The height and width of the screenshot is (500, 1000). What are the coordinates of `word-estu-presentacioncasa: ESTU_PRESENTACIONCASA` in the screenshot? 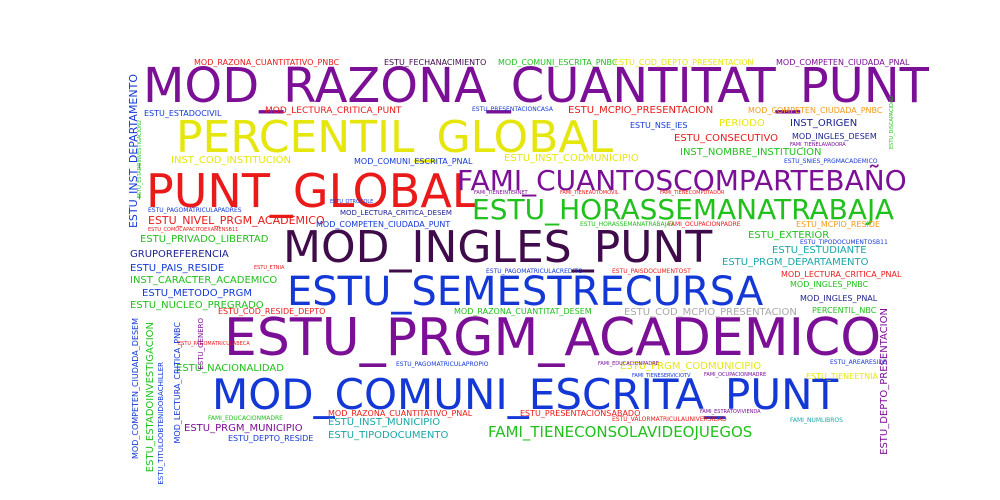 It's located at (513, 109).